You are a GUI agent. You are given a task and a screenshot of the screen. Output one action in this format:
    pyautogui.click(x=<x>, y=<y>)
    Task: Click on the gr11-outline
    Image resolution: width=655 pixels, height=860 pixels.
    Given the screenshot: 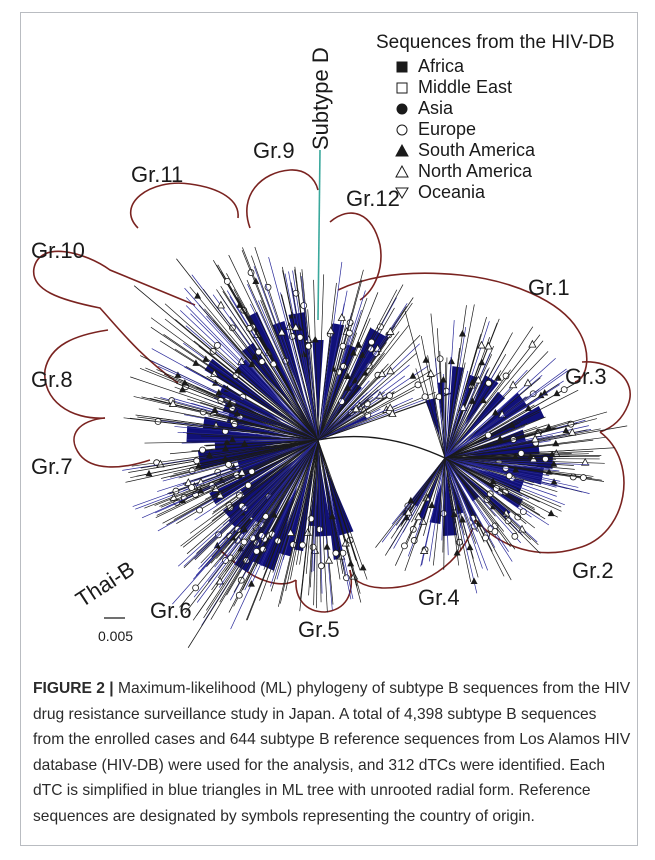 What is the action you would take?
    pyautogui.click(x=184, y=205)
    